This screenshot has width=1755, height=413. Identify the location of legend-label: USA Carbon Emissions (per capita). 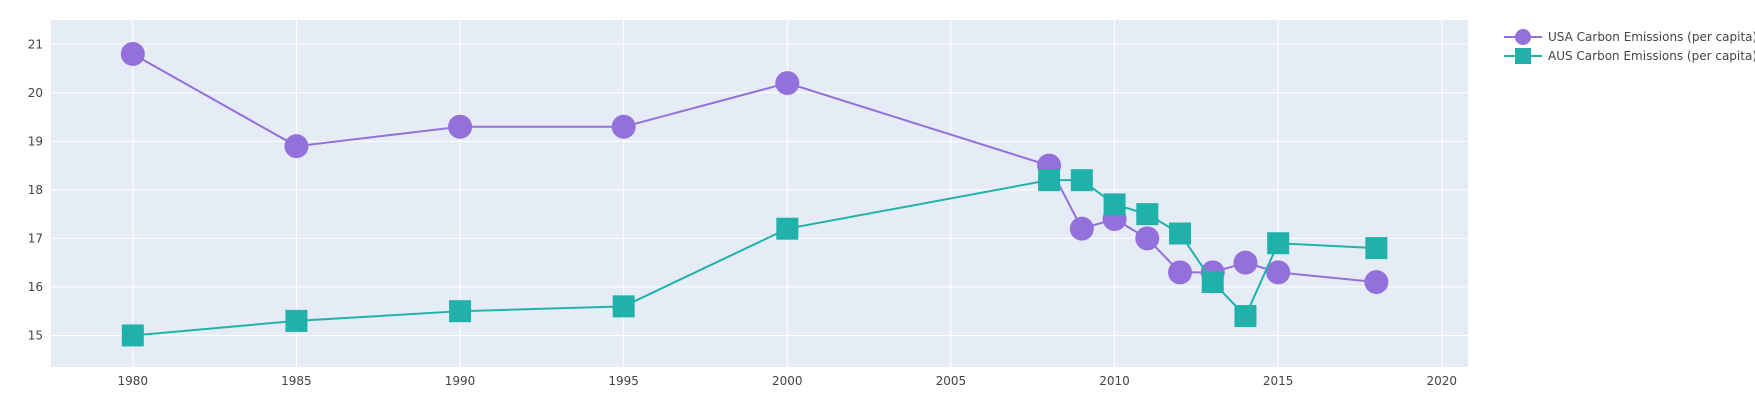
(1651, 37).